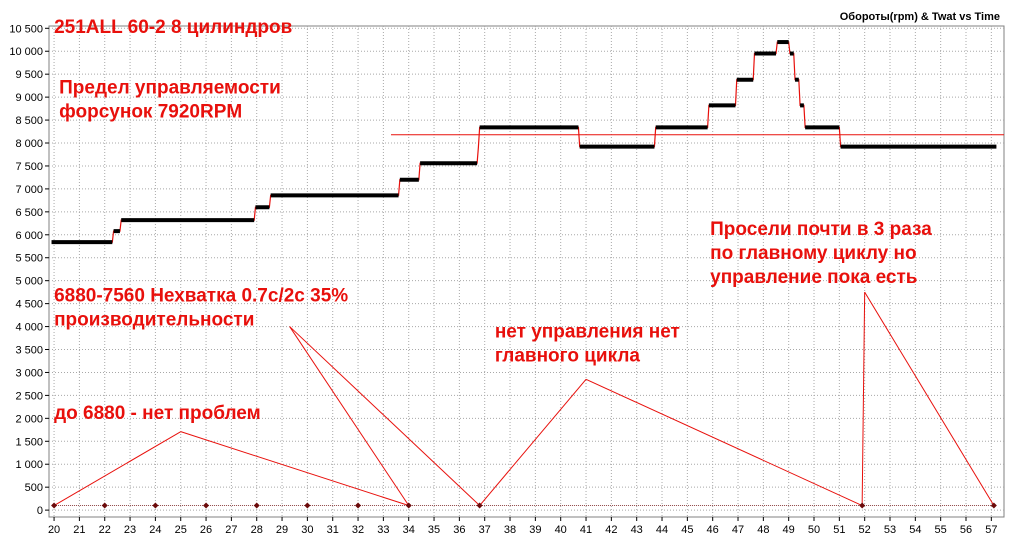  What do you see at coordinates (966, 530) in the screenshot?
I see `x-tick-label: 56` at bounding box center [966, 530].